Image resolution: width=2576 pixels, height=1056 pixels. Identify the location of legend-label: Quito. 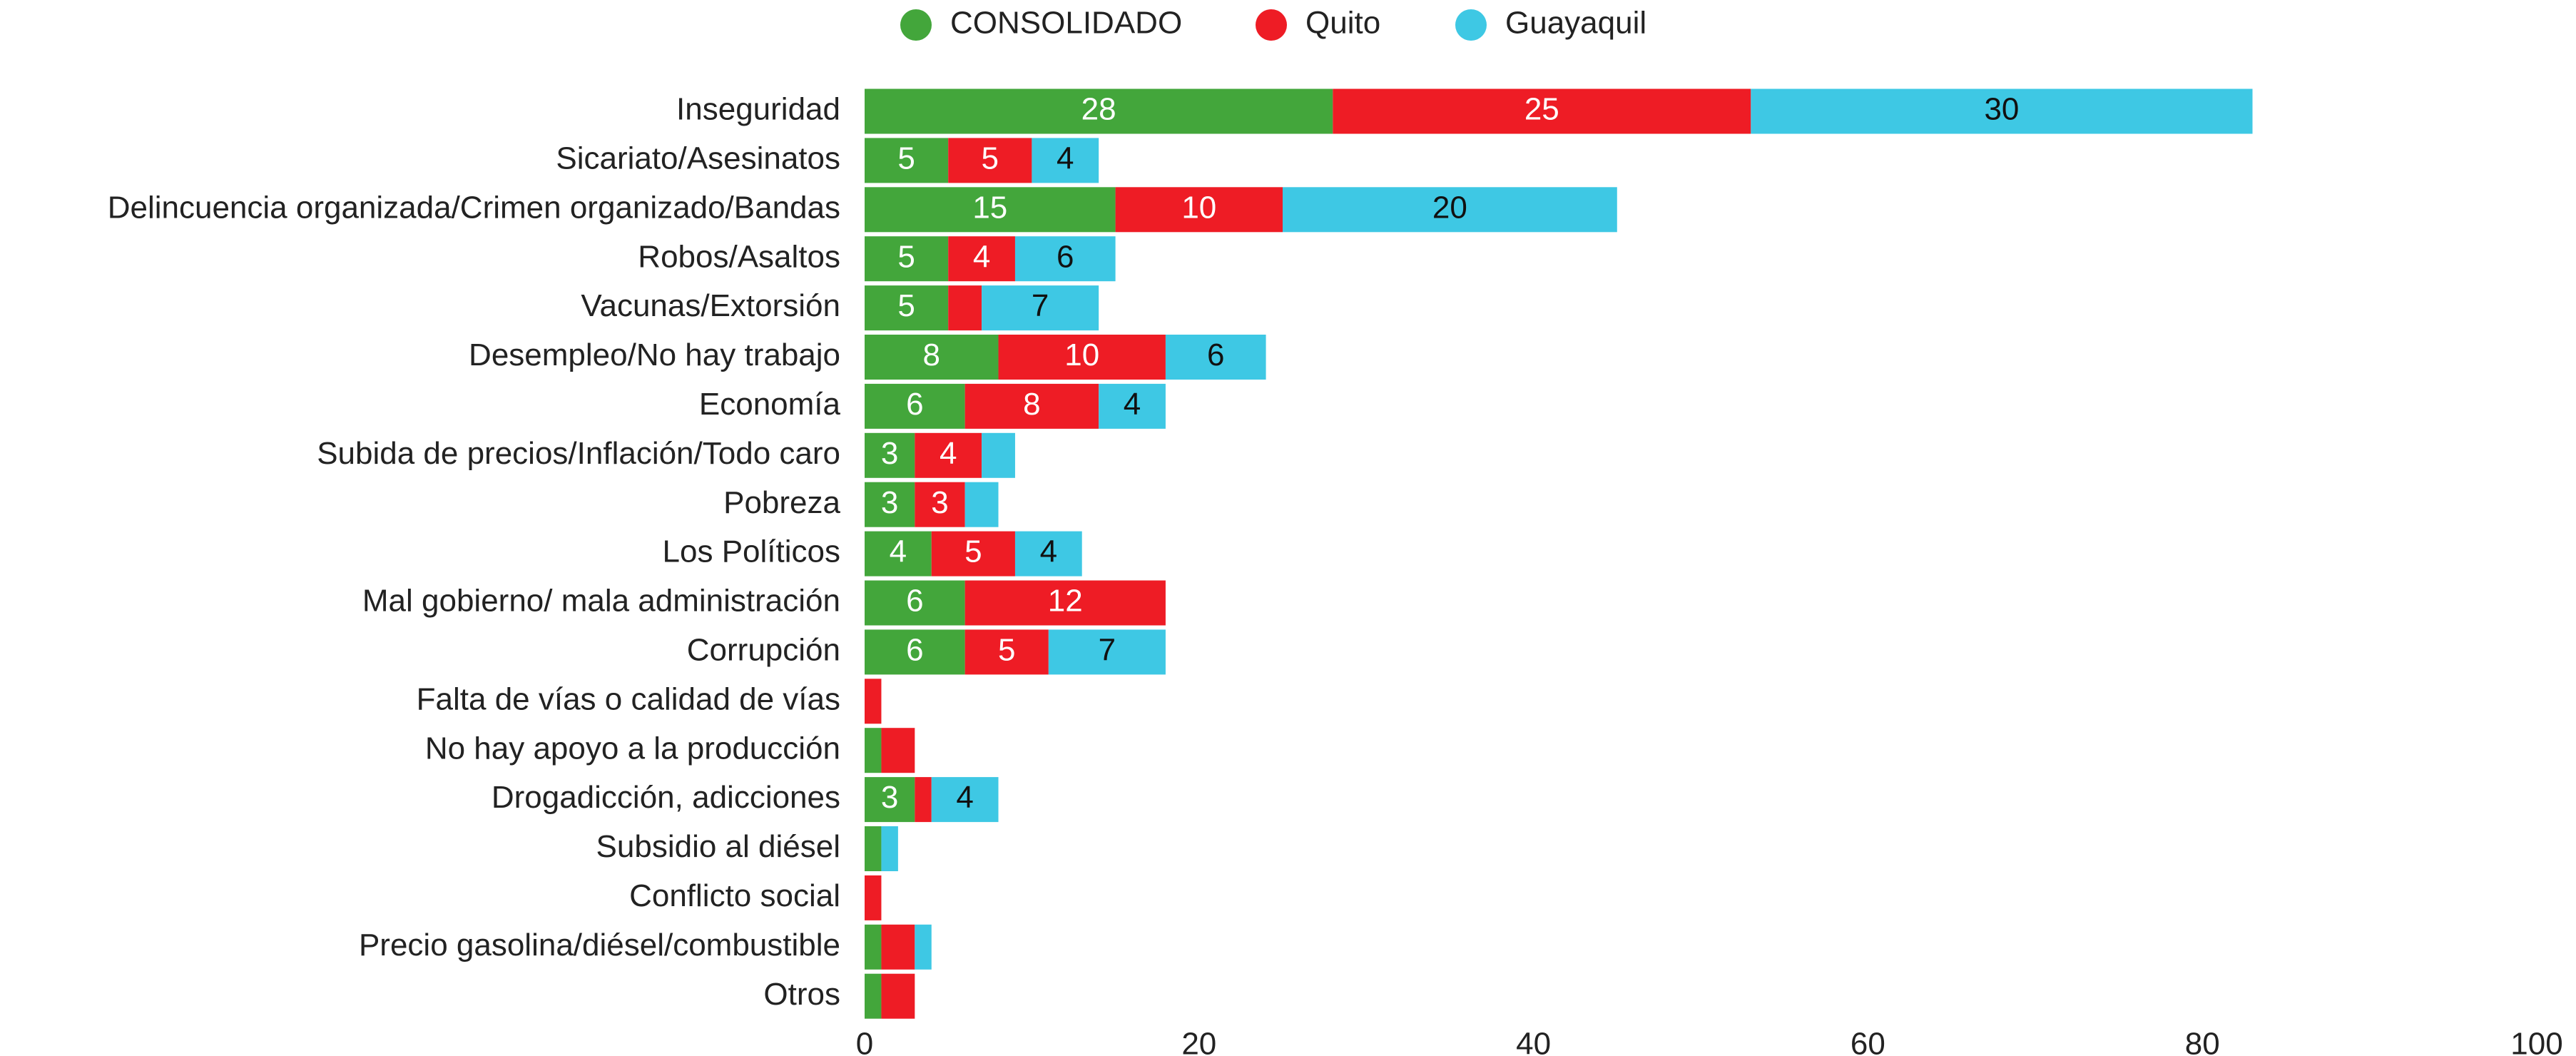
(1342, 24).